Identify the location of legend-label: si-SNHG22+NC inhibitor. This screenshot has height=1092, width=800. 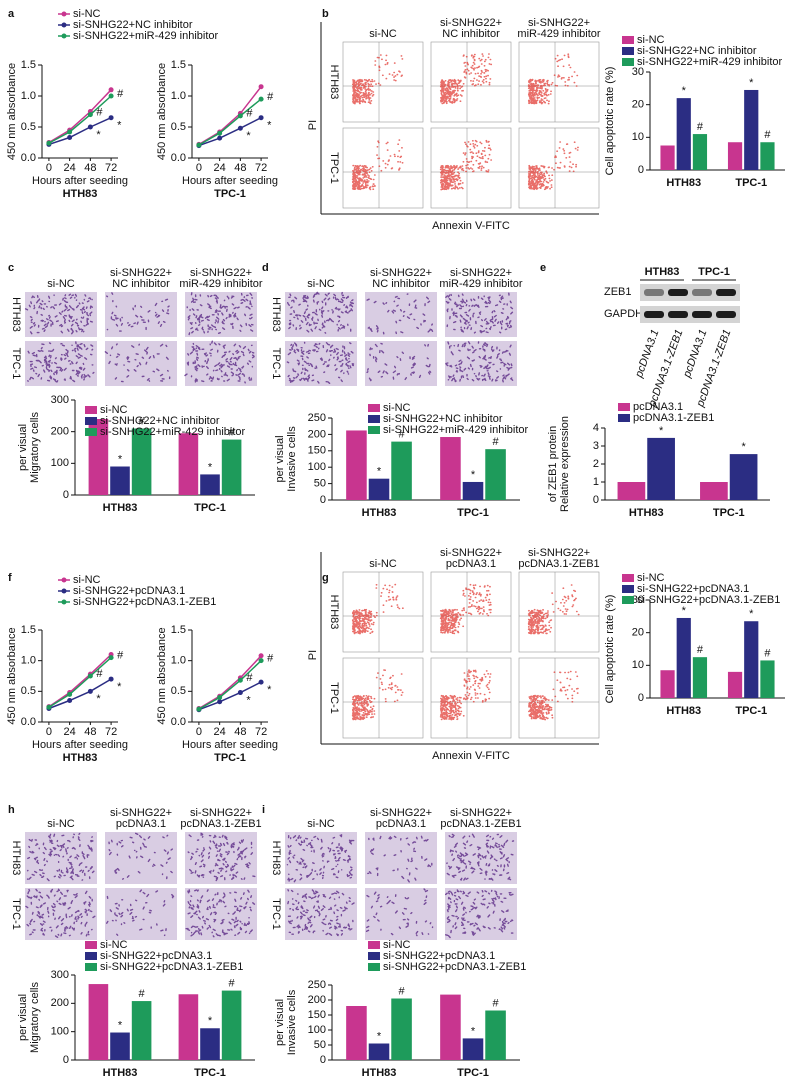
(443, 419).